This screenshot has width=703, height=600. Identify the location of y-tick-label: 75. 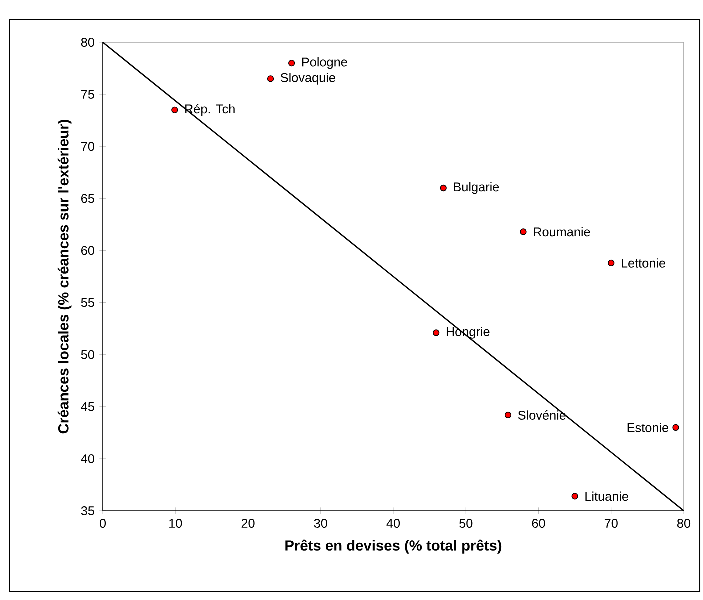
(88, 94).